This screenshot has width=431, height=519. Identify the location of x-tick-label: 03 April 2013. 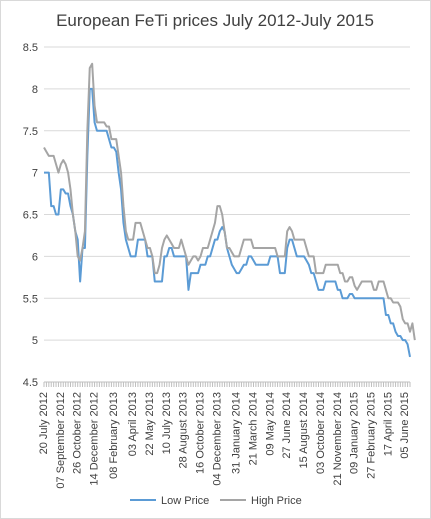
(133, 424).